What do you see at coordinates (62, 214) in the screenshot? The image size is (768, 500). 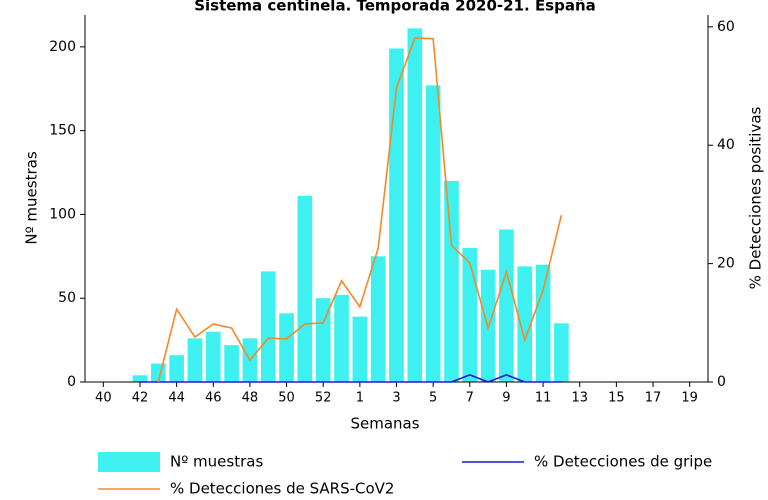 I see `y-tick-label: 100` at bounding box center [62, 214].